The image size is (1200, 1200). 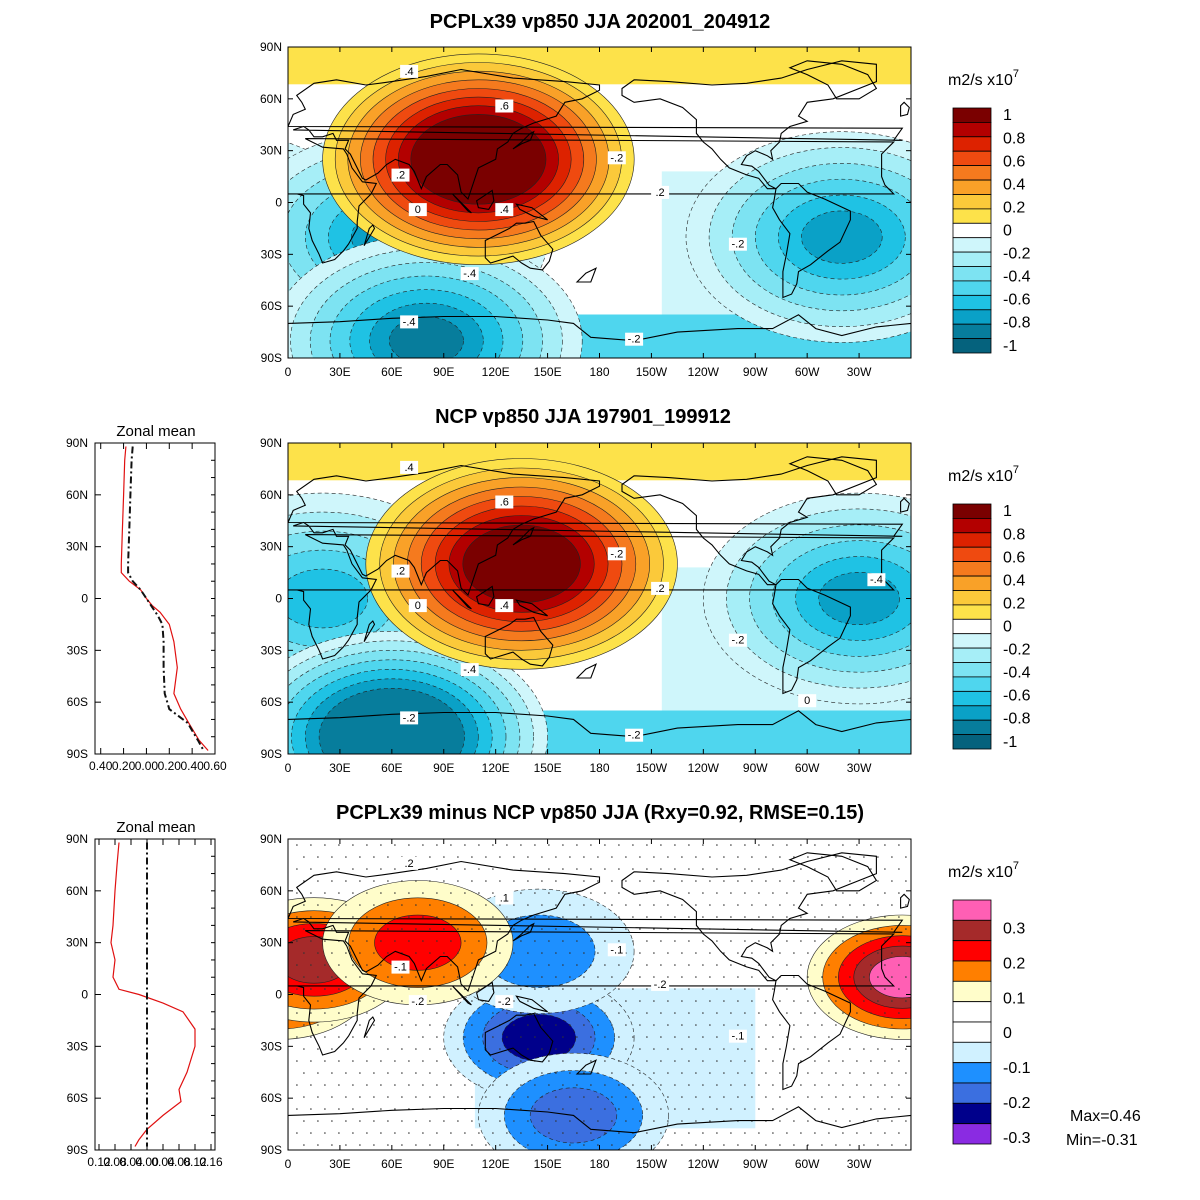 I want to click on contour-label-text: .6, so click(x=504, y=107).